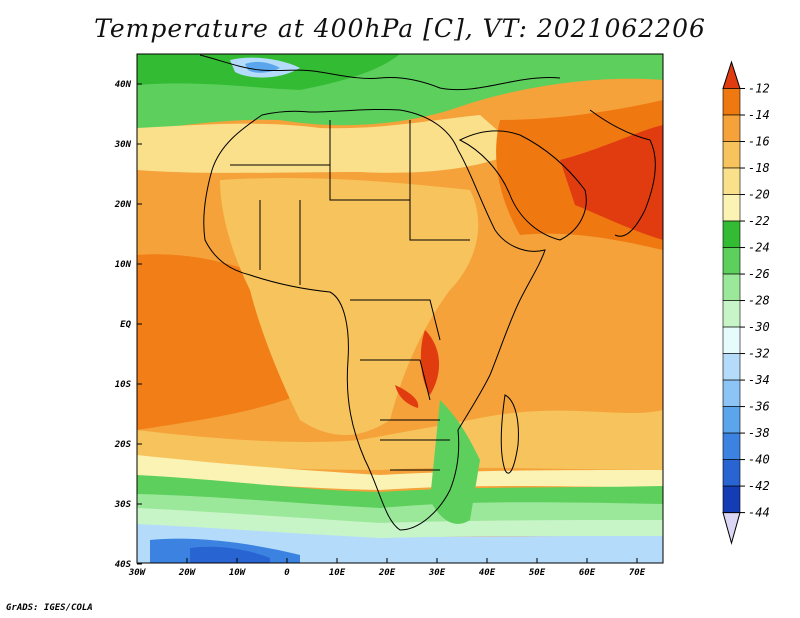 The width and height of the screenshot is (800, 618). What do you see at coordinates (759, 327) in the screenshot?
I see `colorbar-label: -30` at bounding box center [759, 327].